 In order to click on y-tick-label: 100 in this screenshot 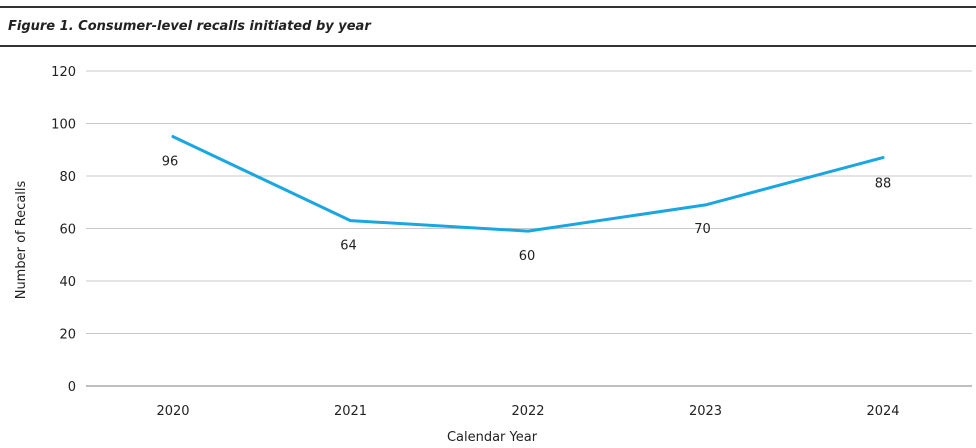, I will do `click(63, 125)`.